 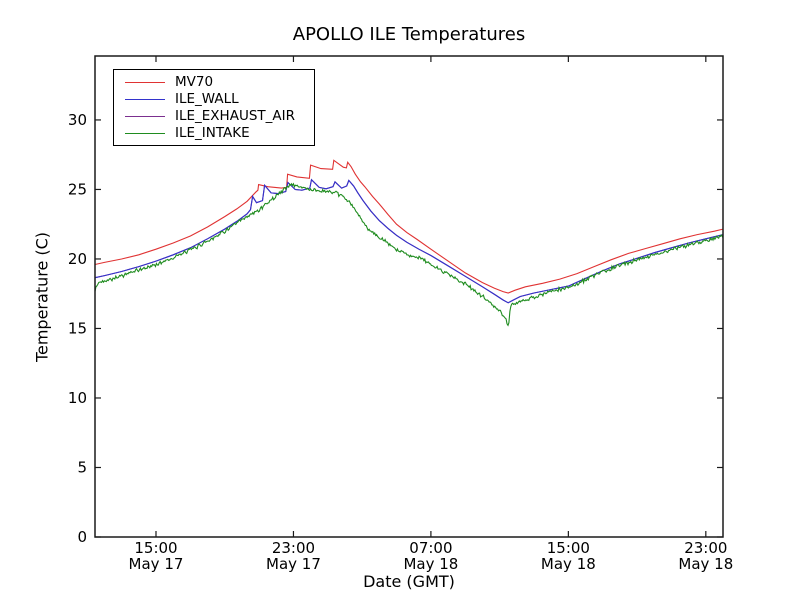 What do you see at coordinates (207, 99) in the screenshot?
I see `legend-label-ile-wall: ILE_WALL` at bounding box center [207, 99].